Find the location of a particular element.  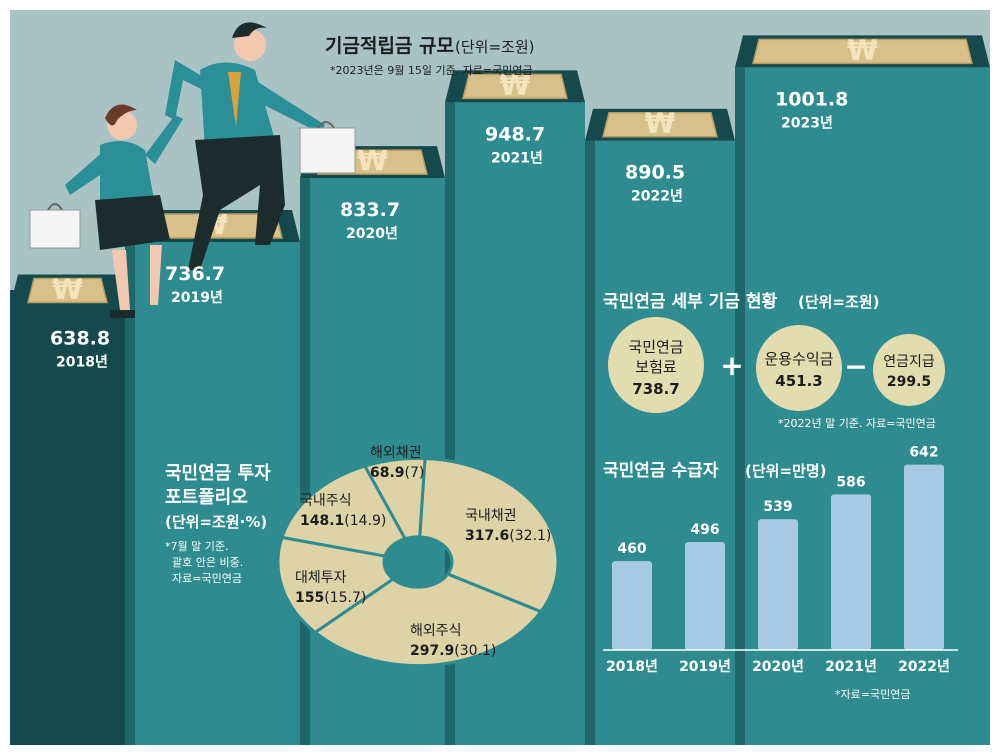

premium-label-line1: 국민연금 is located at coordinates (655, 347).